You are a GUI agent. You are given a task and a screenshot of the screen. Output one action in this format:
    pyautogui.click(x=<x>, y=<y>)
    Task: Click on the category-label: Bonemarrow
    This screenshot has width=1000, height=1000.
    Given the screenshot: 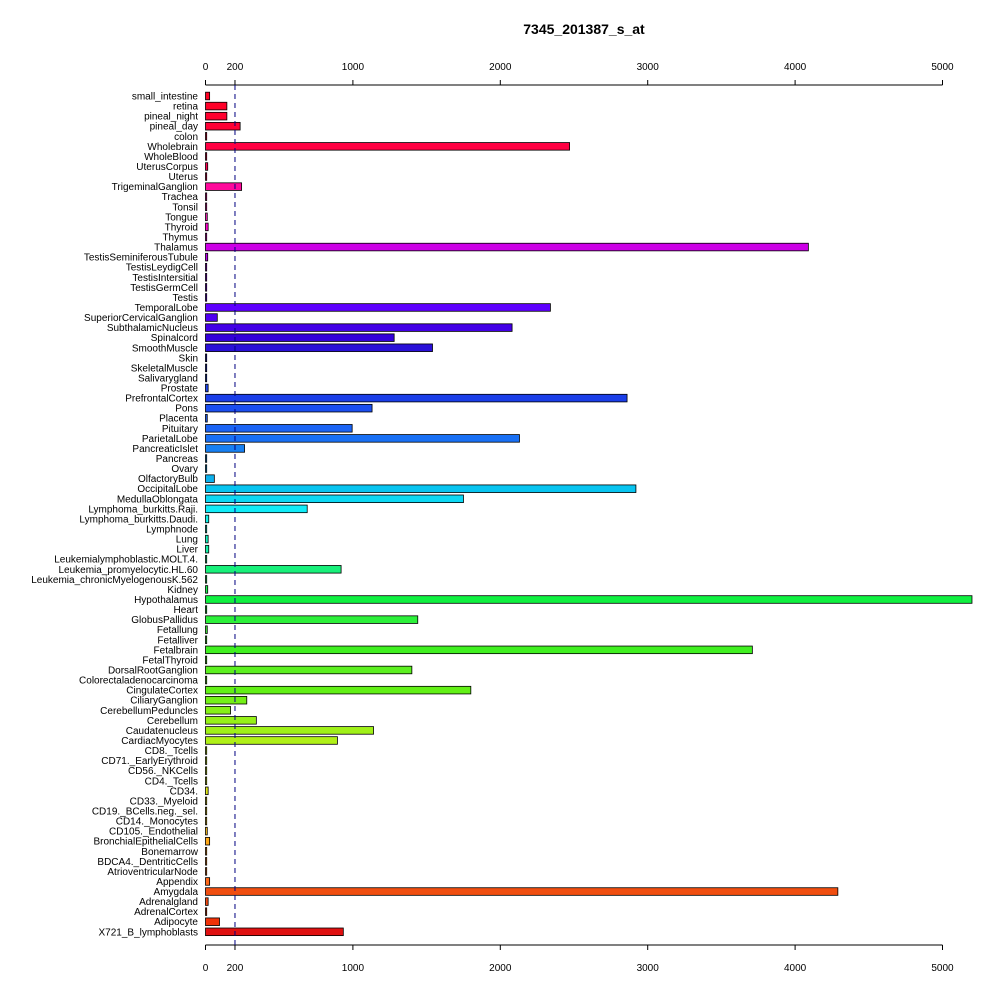 What is the action you would take?
    pyautogui.click(x=169, y=852)
    